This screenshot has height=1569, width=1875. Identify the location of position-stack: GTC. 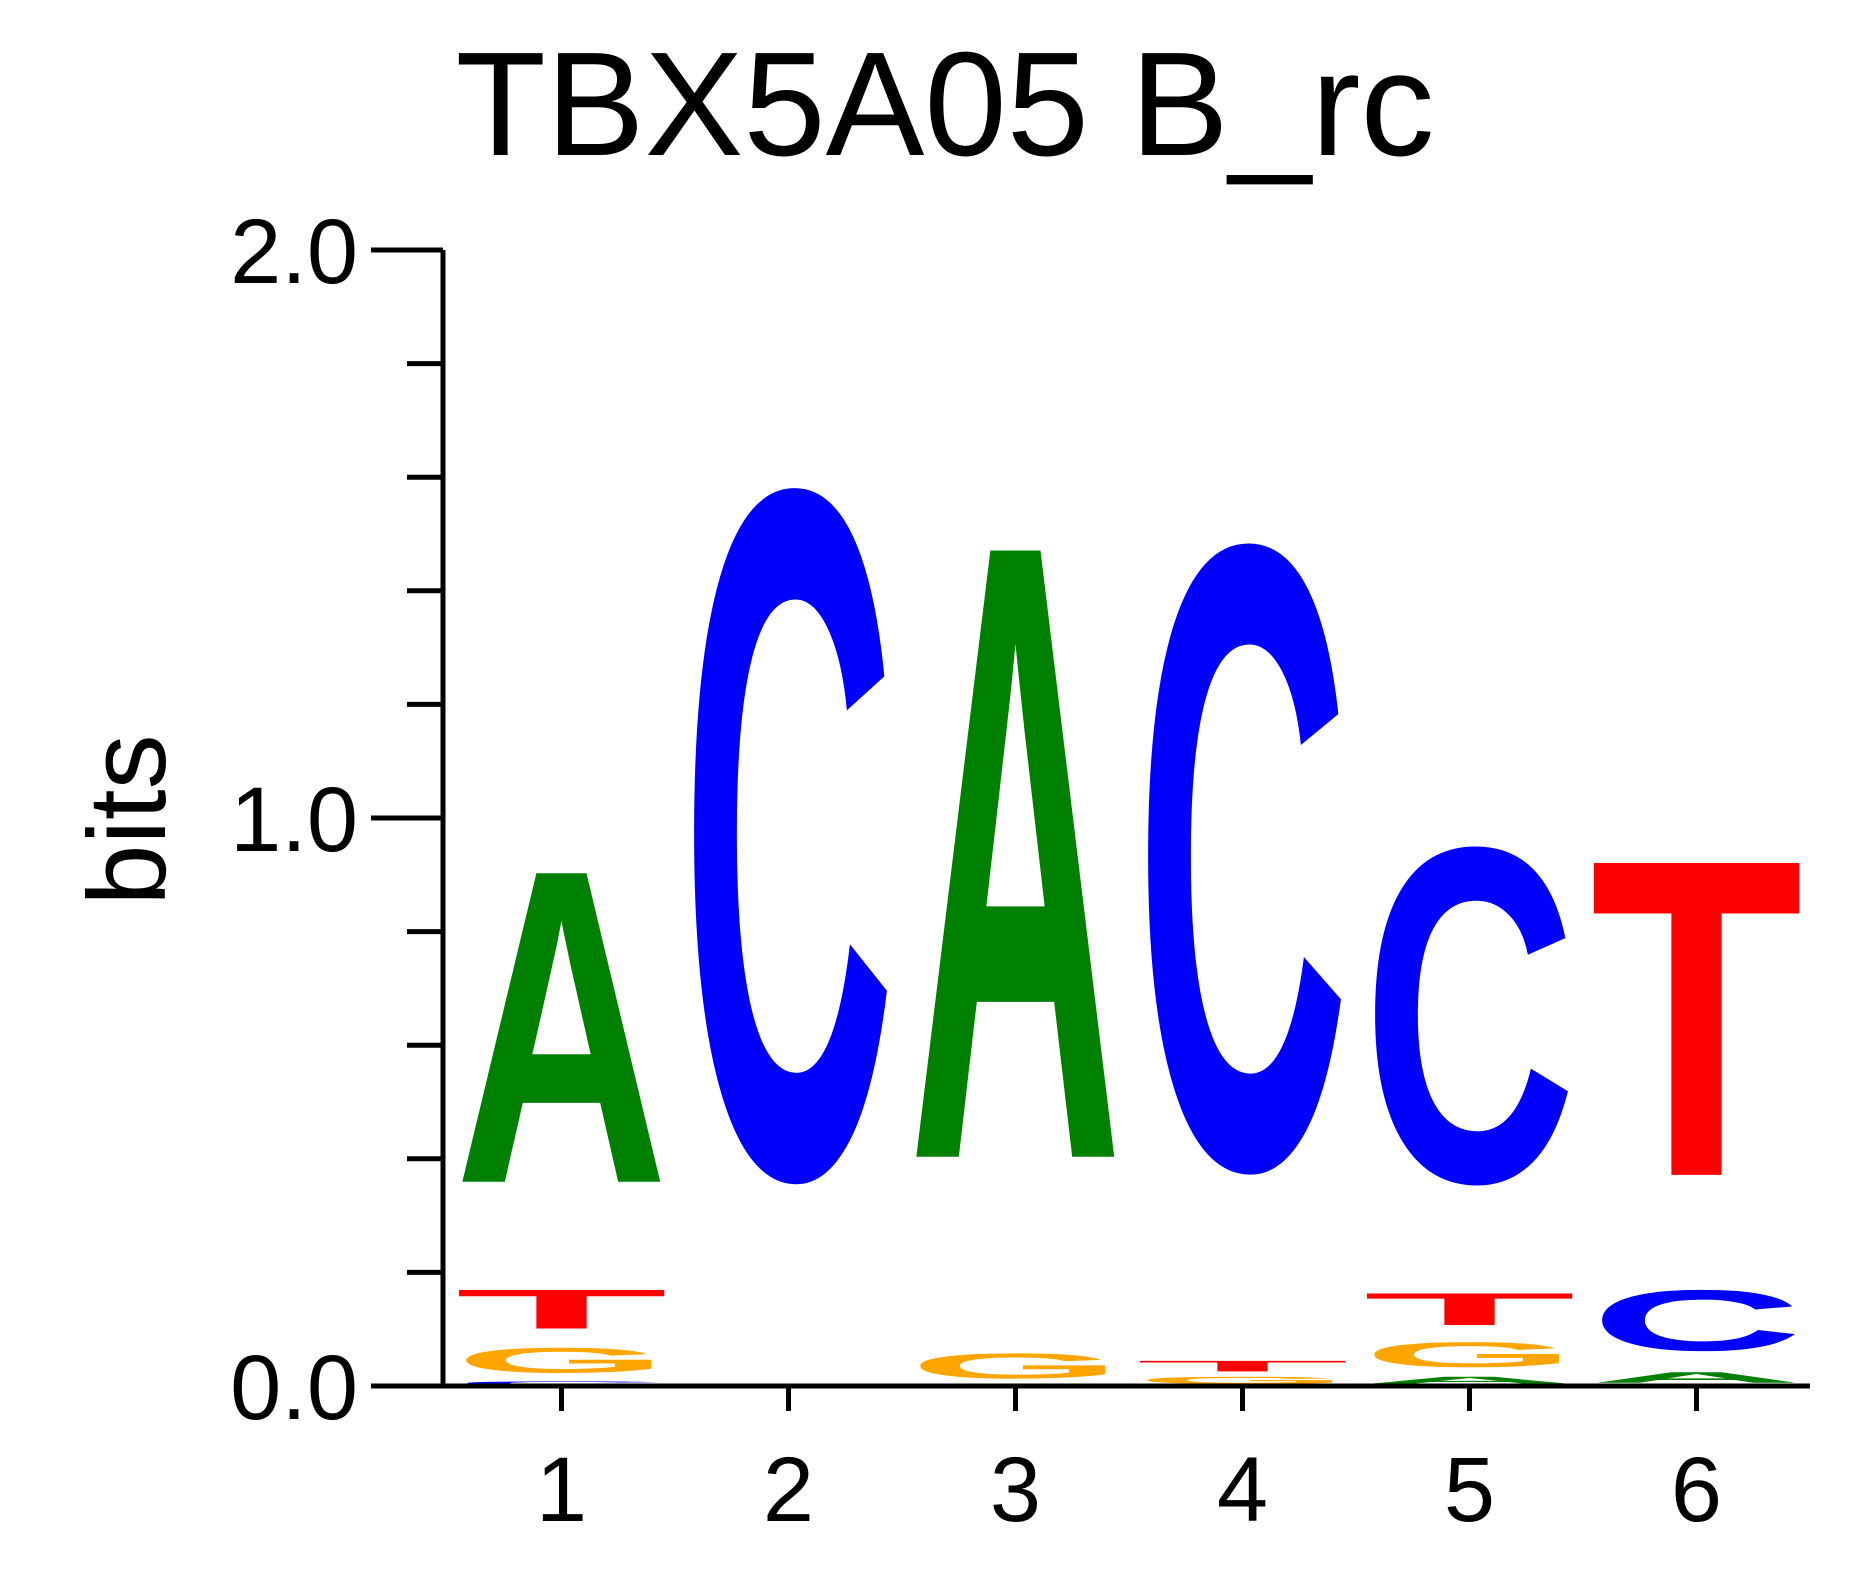
(1242, 872).